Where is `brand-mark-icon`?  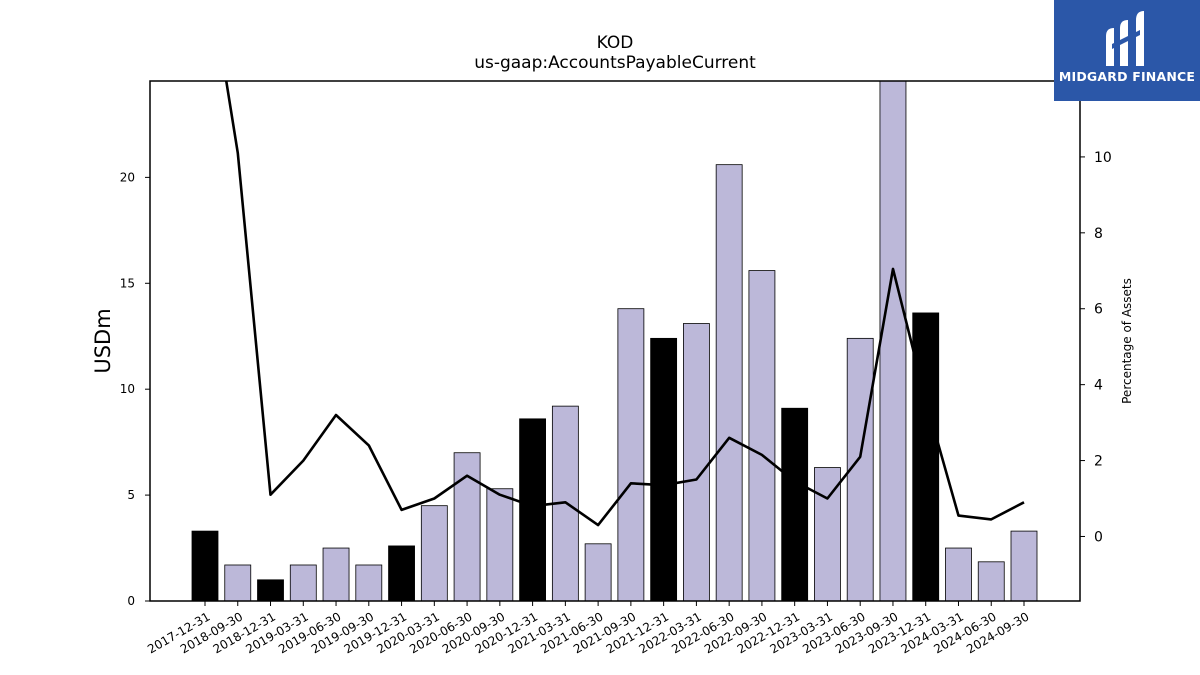
brand-mark-icon is located at coordinates (1125, 38).